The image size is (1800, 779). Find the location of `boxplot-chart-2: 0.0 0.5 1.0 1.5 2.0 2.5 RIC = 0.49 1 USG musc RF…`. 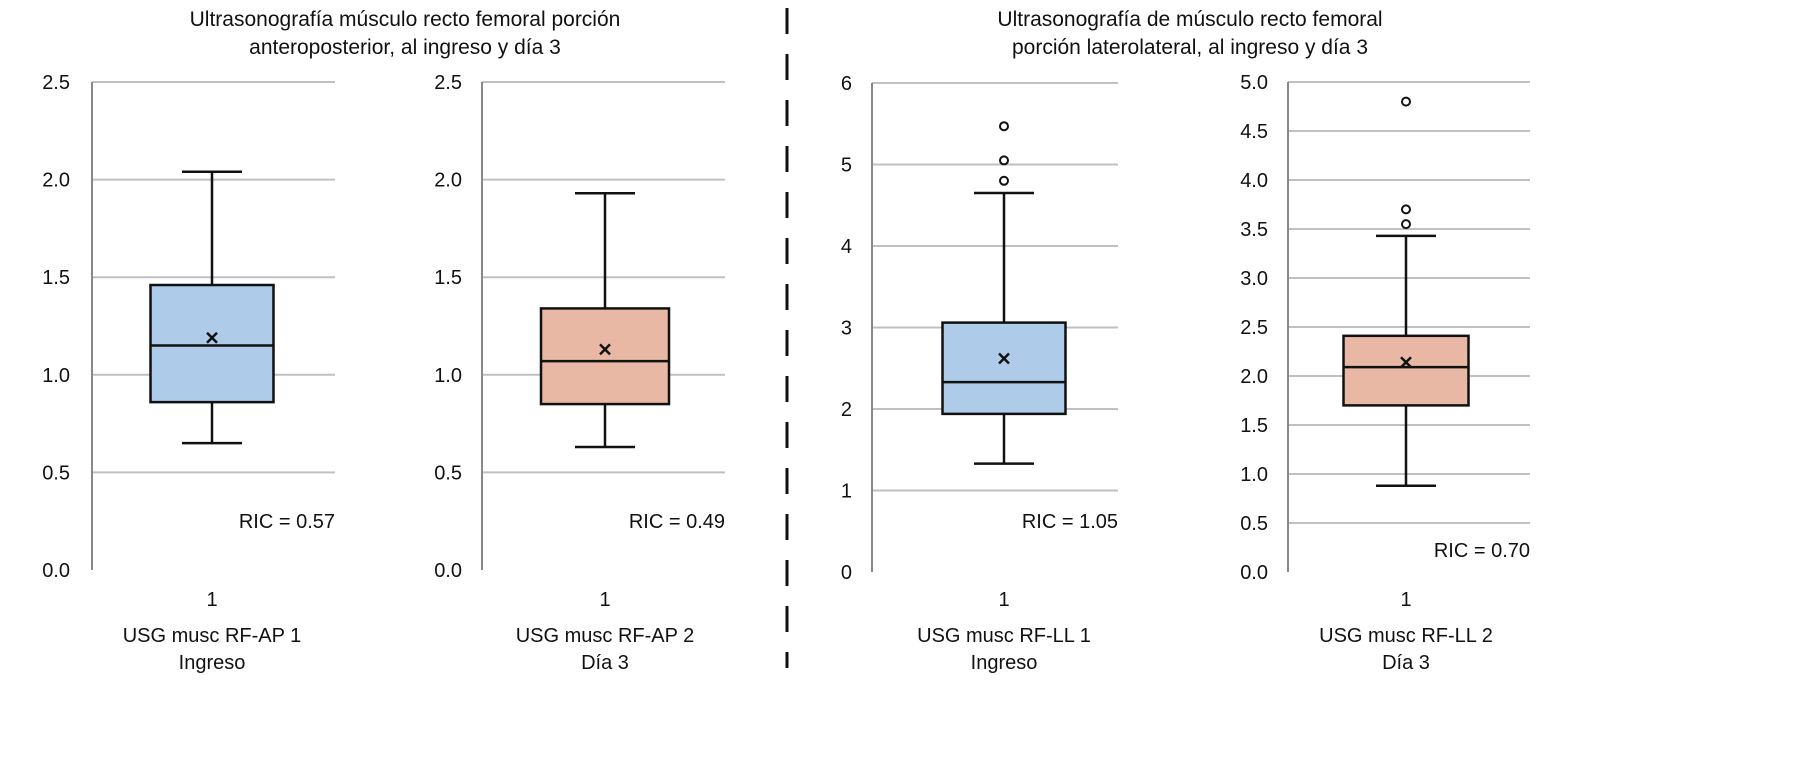

boxplot-chart-2: 0.0 0.5 1.0 1.5 2.0 2.5 RIC = 0.49 1 USG musc RF… is located at coordinates (579, 373).